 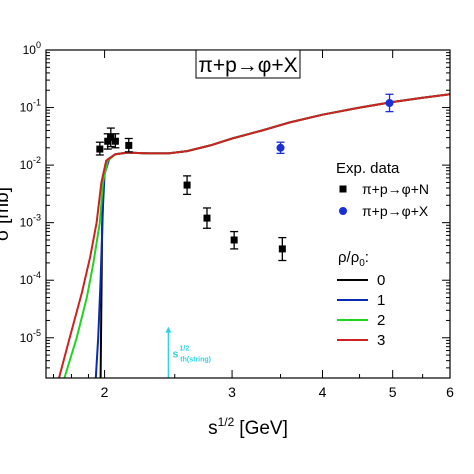 I want to click on x-axis-label-unit: [GeV], so click(x=263, y=428).